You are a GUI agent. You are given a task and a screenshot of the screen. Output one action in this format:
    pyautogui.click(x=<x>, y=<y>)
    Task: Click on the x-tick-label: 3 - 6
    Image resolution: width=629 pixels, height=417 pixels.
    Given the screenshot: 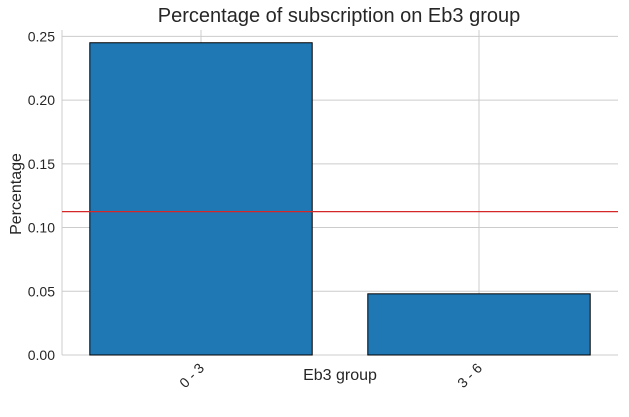 What is the action you would take?
    pyautogui.click(x=469, y=375)
    